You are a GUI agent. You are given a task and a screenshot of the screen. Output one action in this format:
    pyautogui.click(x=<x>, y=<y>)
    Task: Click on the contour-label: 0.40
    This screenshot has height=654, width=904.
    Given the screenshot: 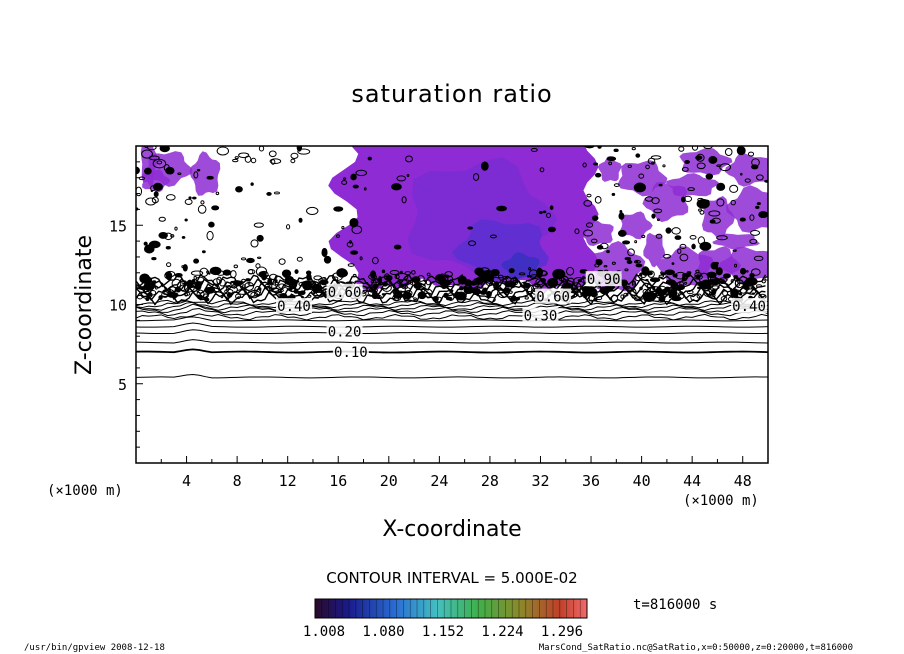 What is the action you would take?
    pyautogui.click(x=294, y=307)
    